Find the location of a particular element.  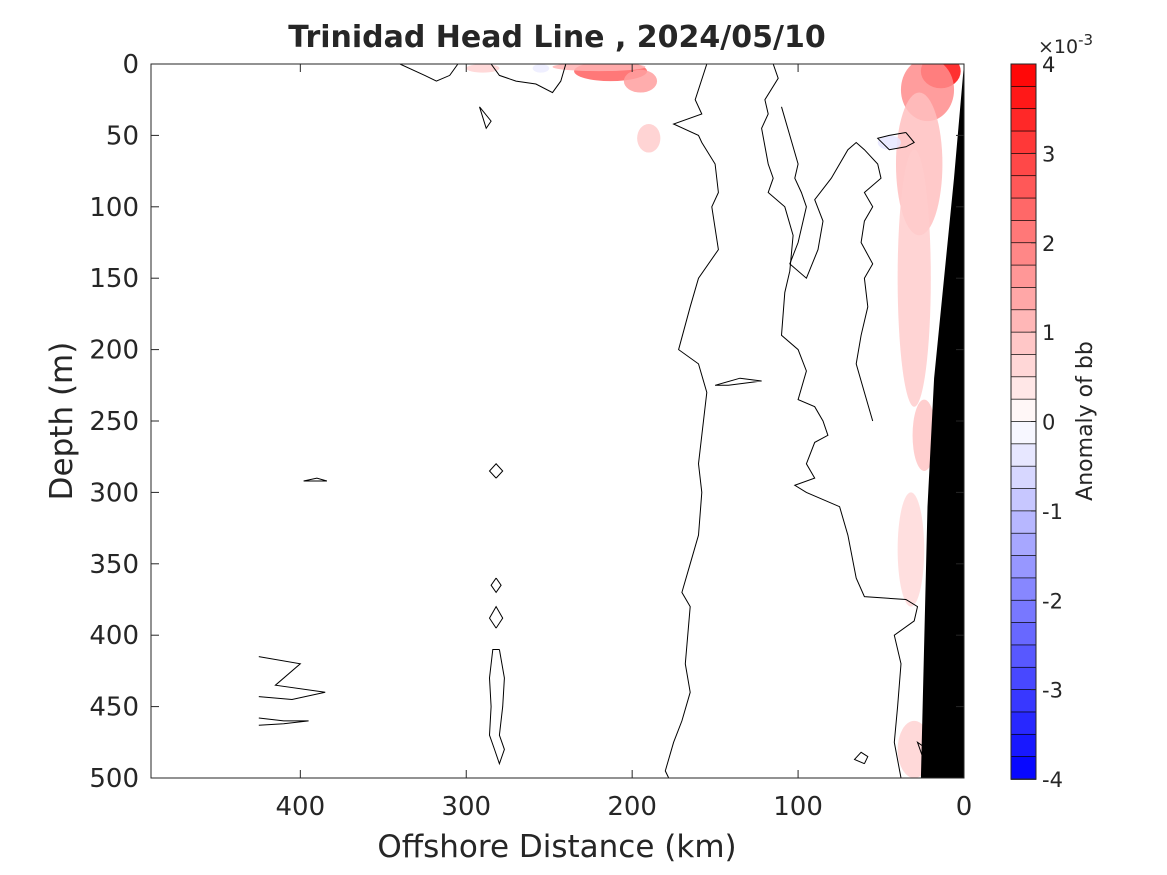

chart-title: Trinidad Head Line , 2024/05/10 is located at coordinates (556, 37).